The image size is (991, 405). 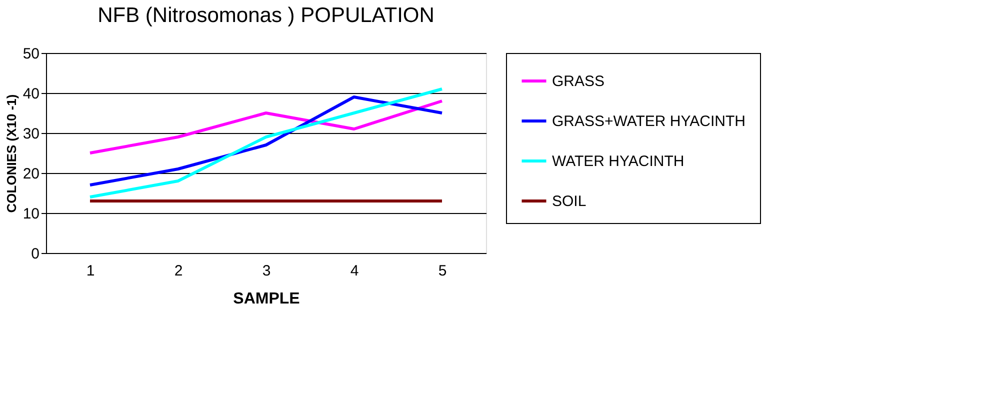 I want to click on y-tick-label: 40, so click(x=31, y=94).